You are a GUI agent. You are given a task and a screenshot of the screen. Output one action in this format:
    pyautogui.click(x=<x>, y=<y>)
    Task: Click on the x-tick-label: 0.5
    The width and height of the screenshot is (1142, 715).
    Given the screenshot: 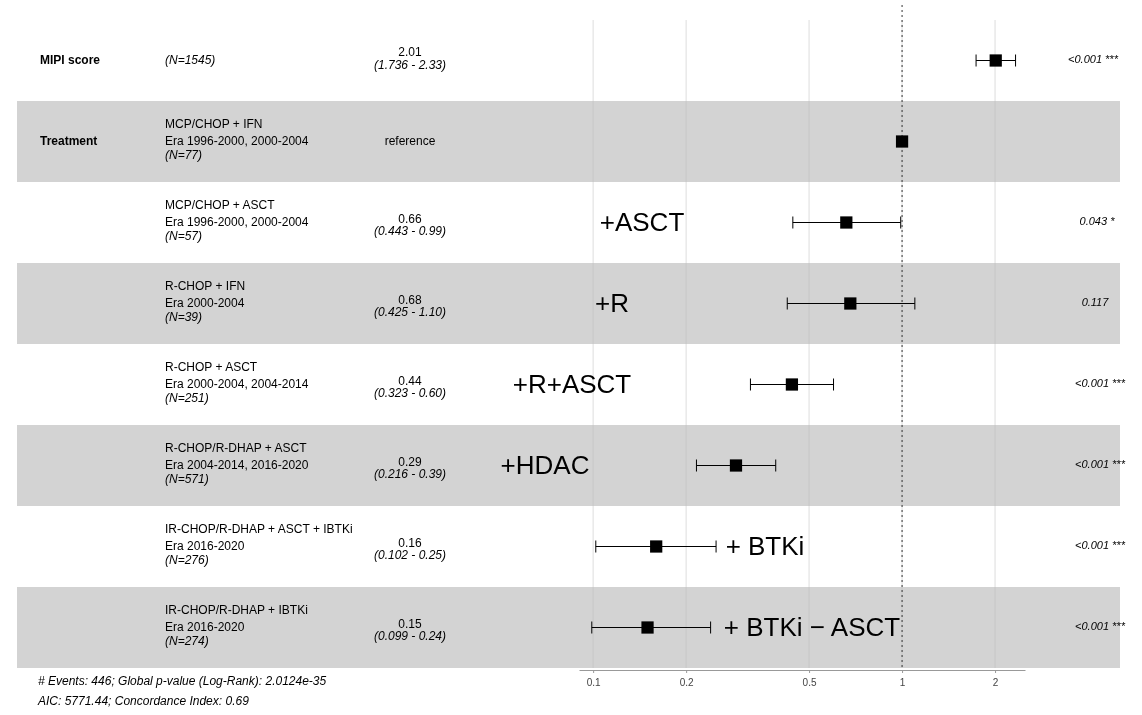 What is the action you would take?
    pyautogui.click(x=809, y=683)
    